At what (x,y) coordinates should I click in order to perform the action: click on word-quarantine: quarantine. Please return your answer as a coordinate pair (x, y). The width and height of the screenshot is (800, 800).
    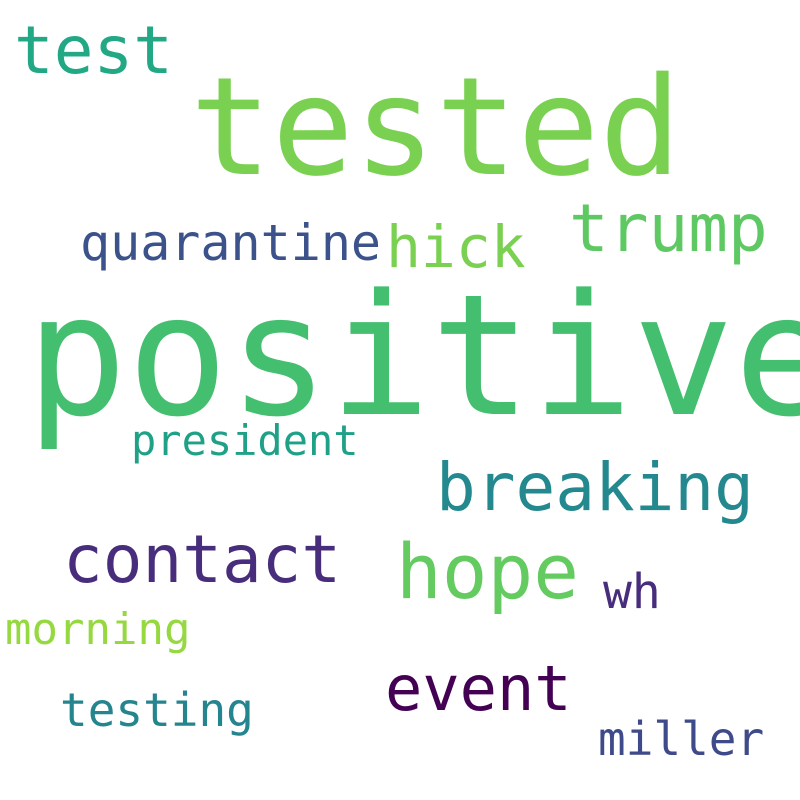
    Looking at the image, I should click on (231, 243).